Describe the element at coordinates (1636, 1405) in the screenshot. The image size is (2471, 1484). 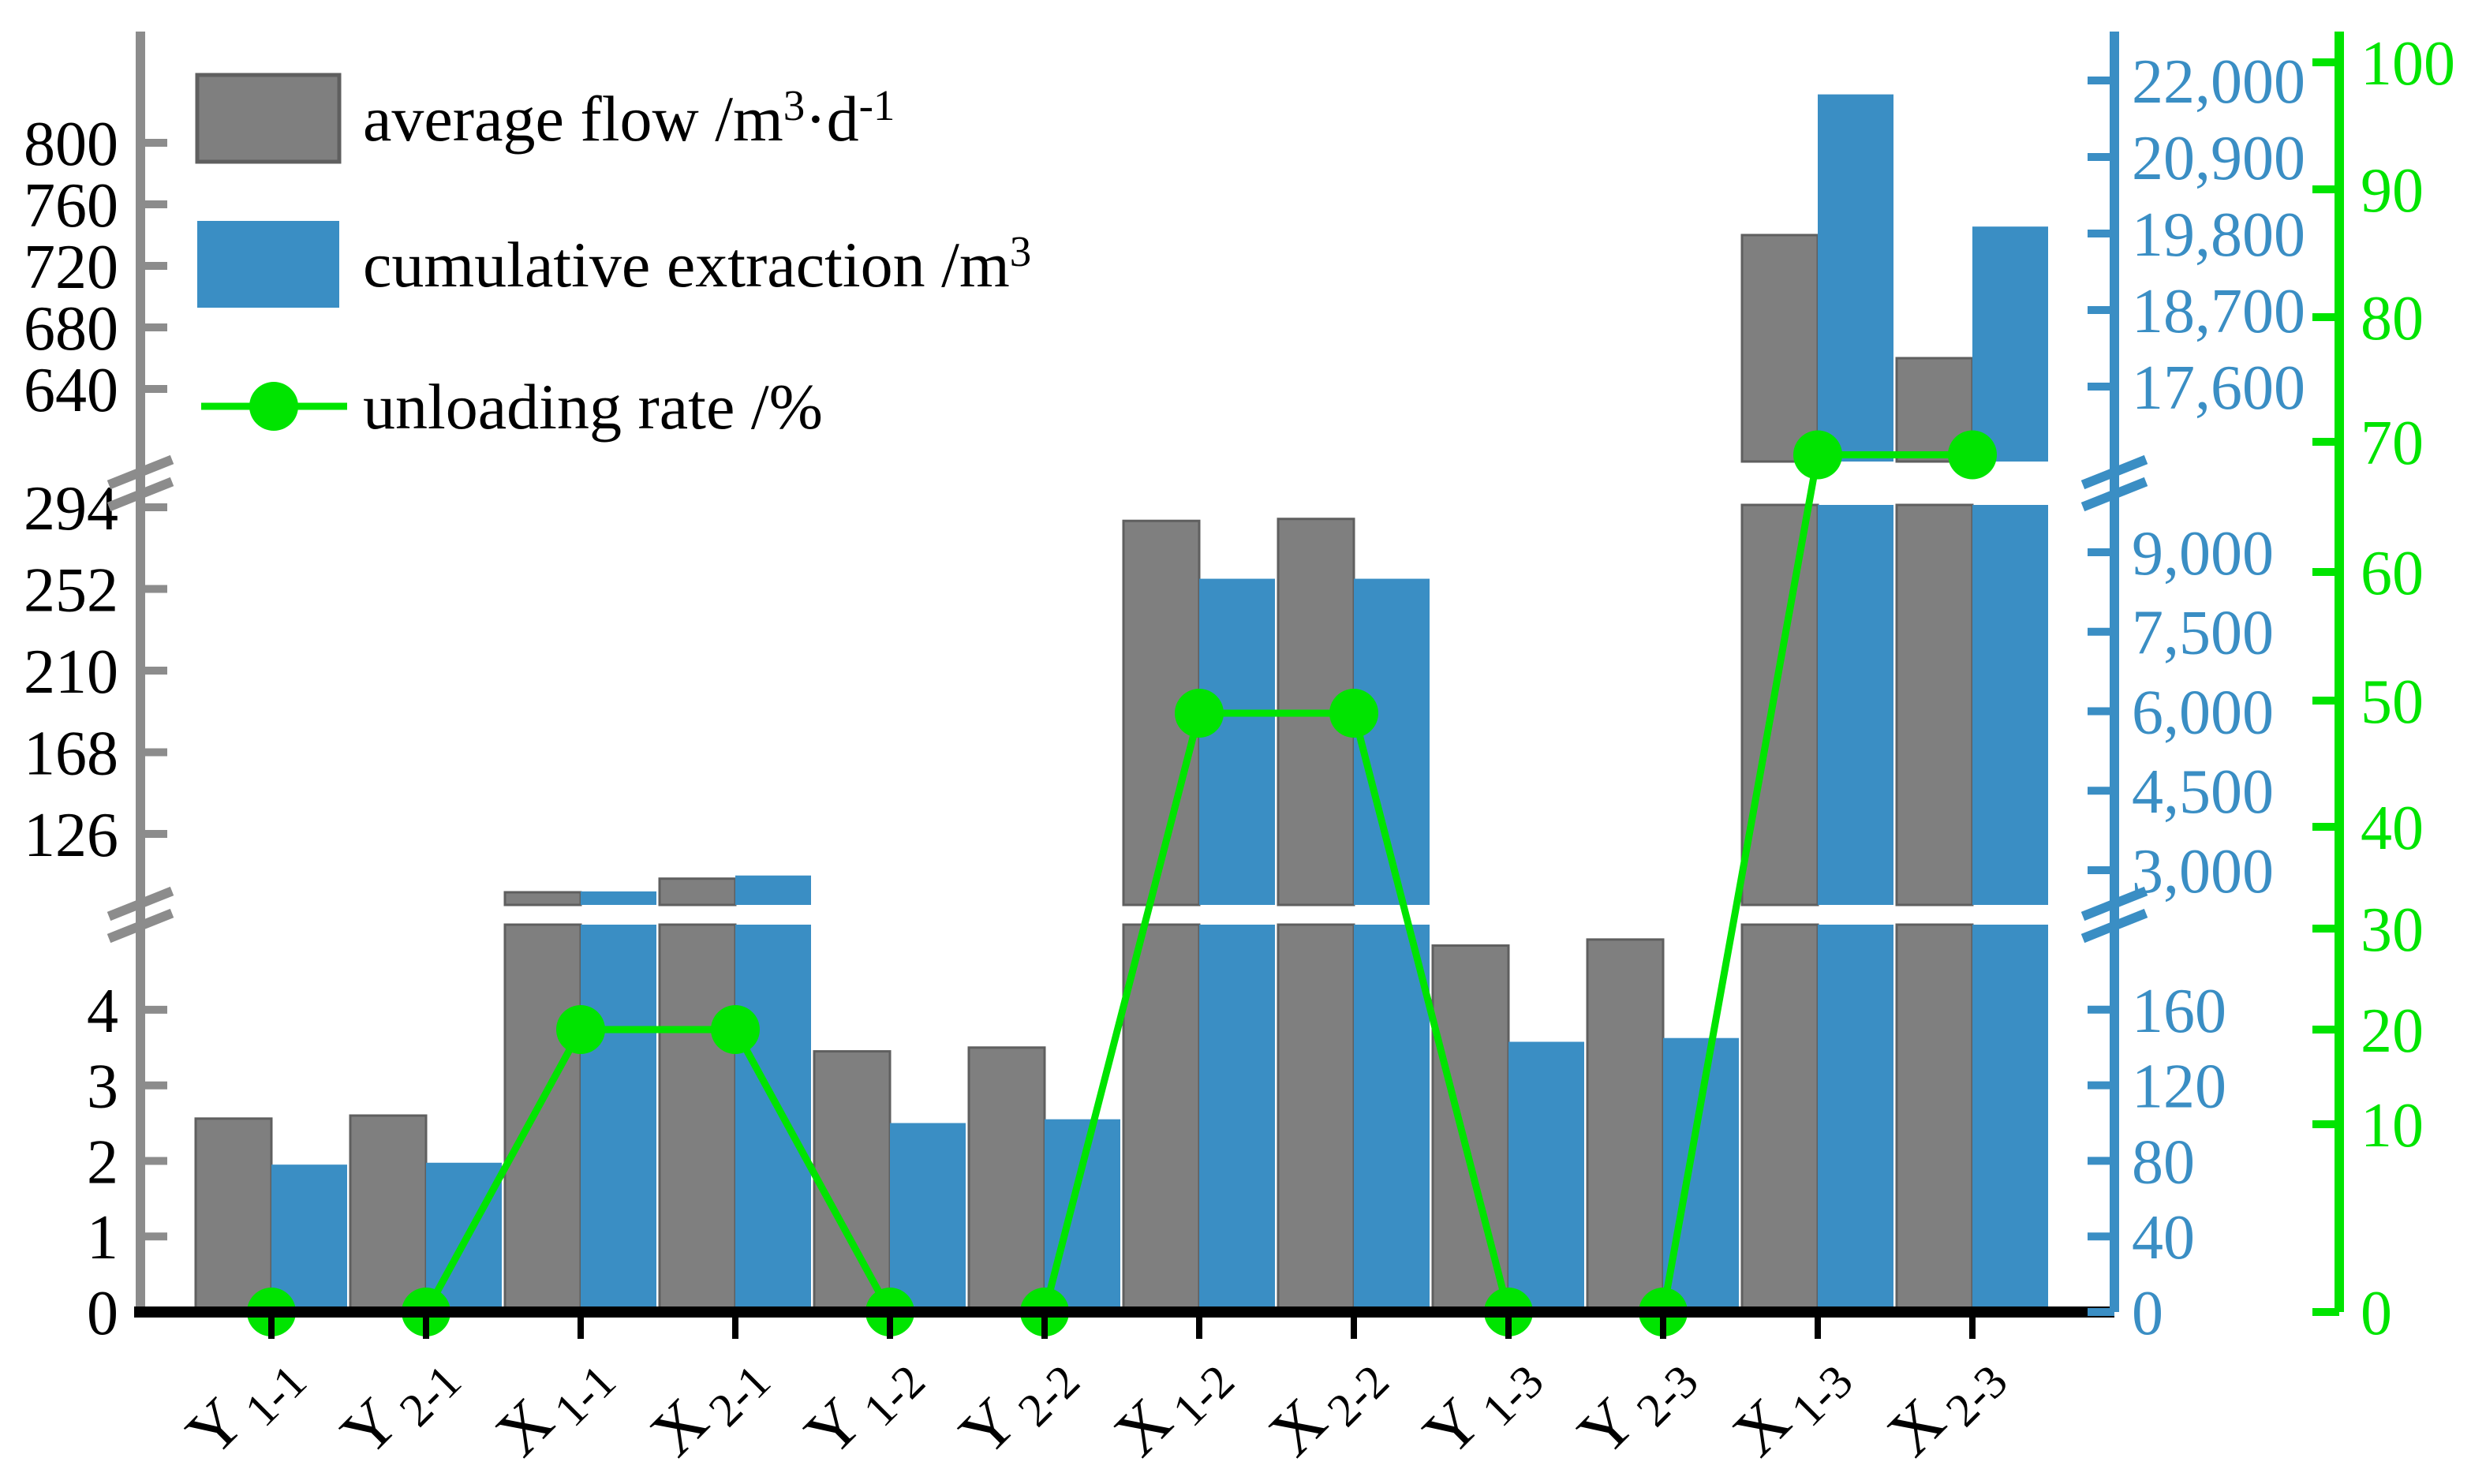
I see `x-axis-category-label: Y 2-3` at that location.